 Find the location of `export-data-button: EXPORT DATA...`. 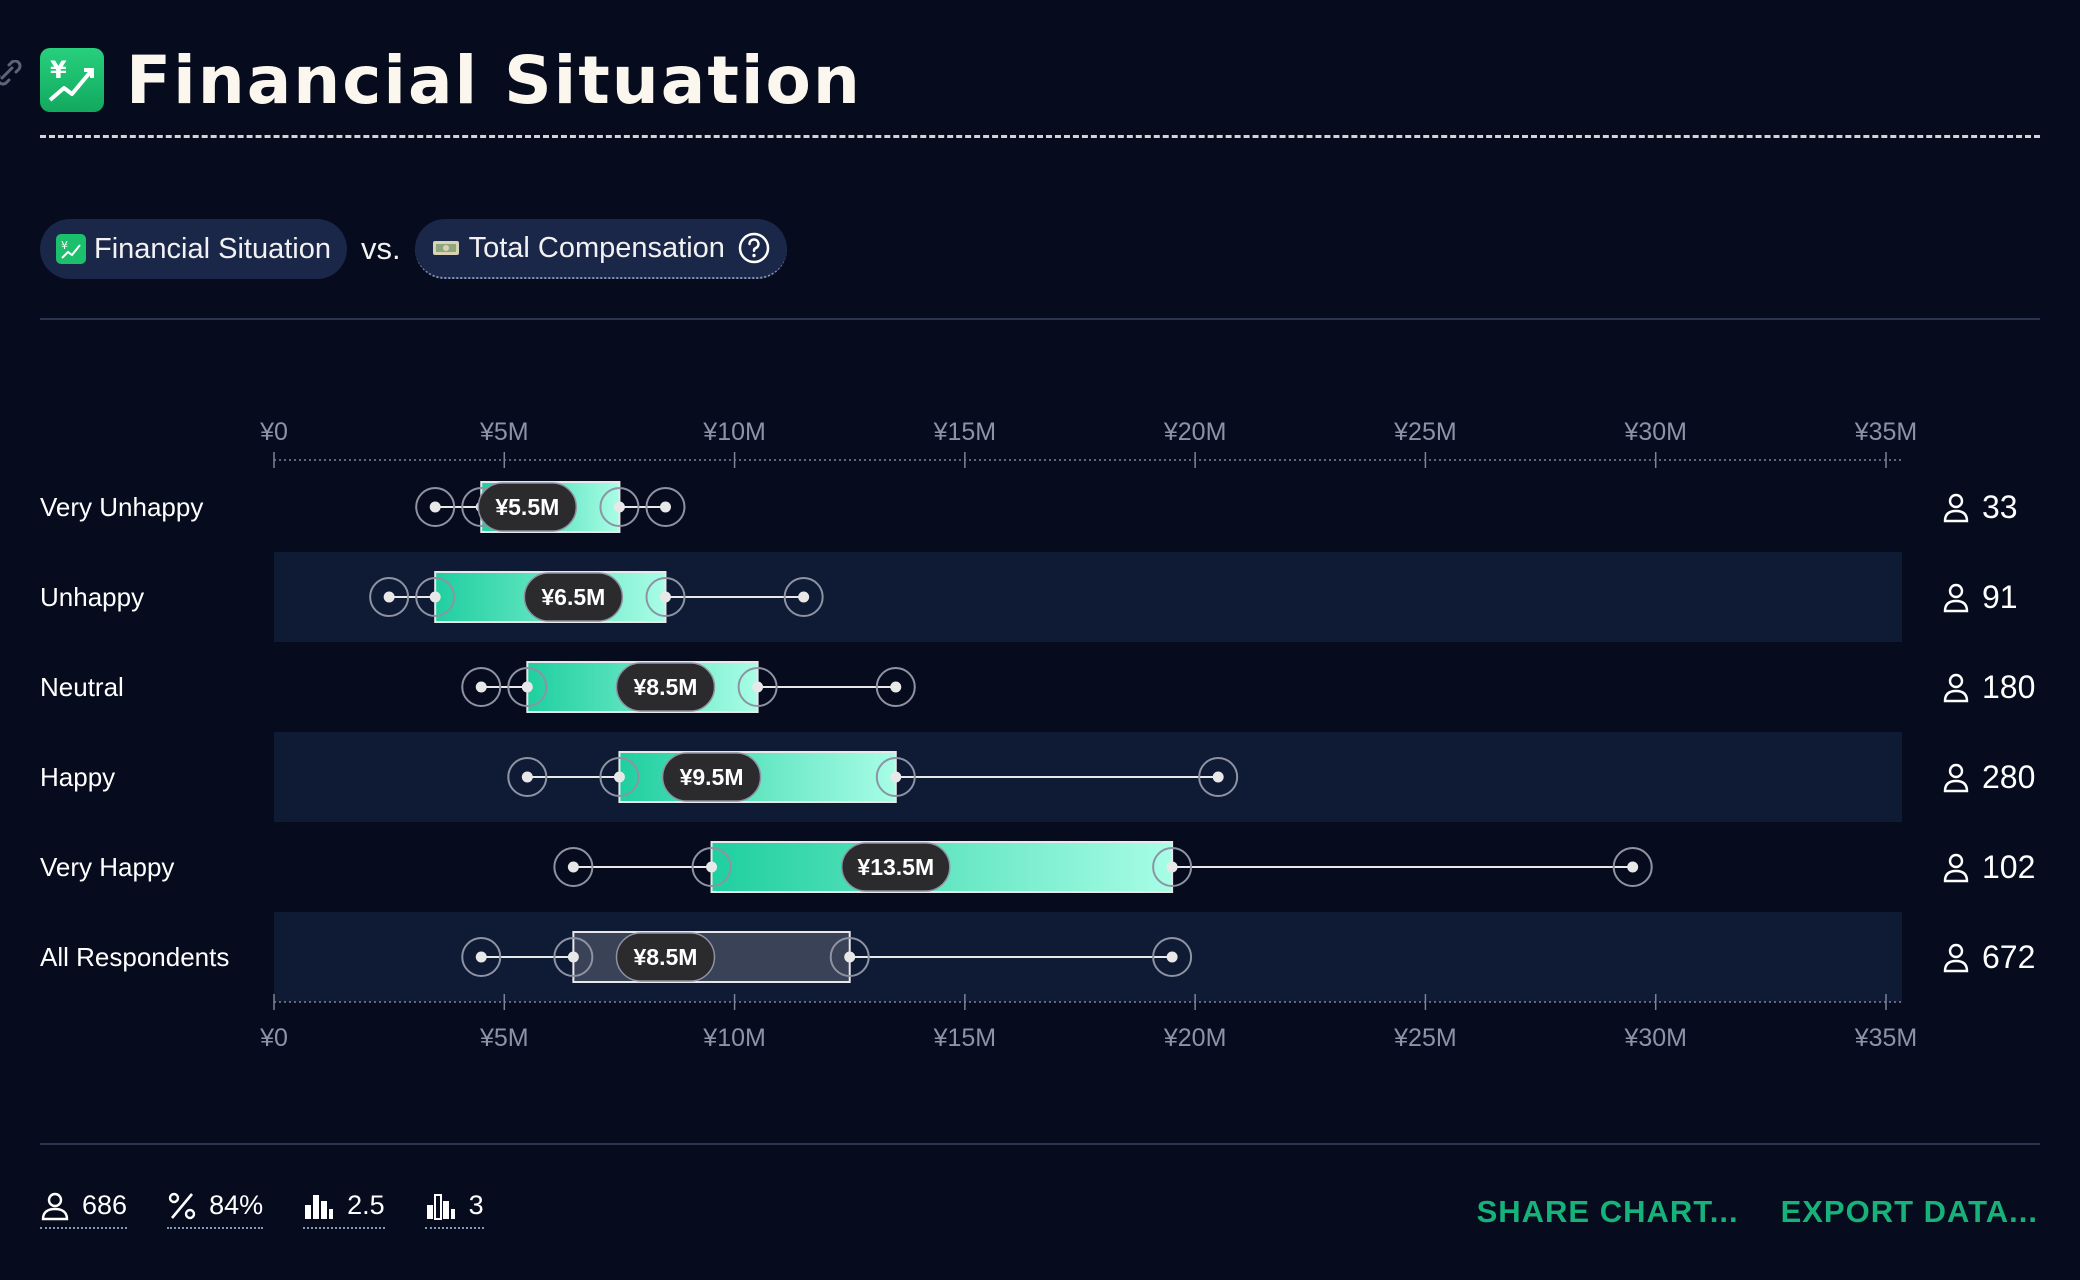

export-data-button: EXPORT DATA... is located at coordinates (1909, 1211).